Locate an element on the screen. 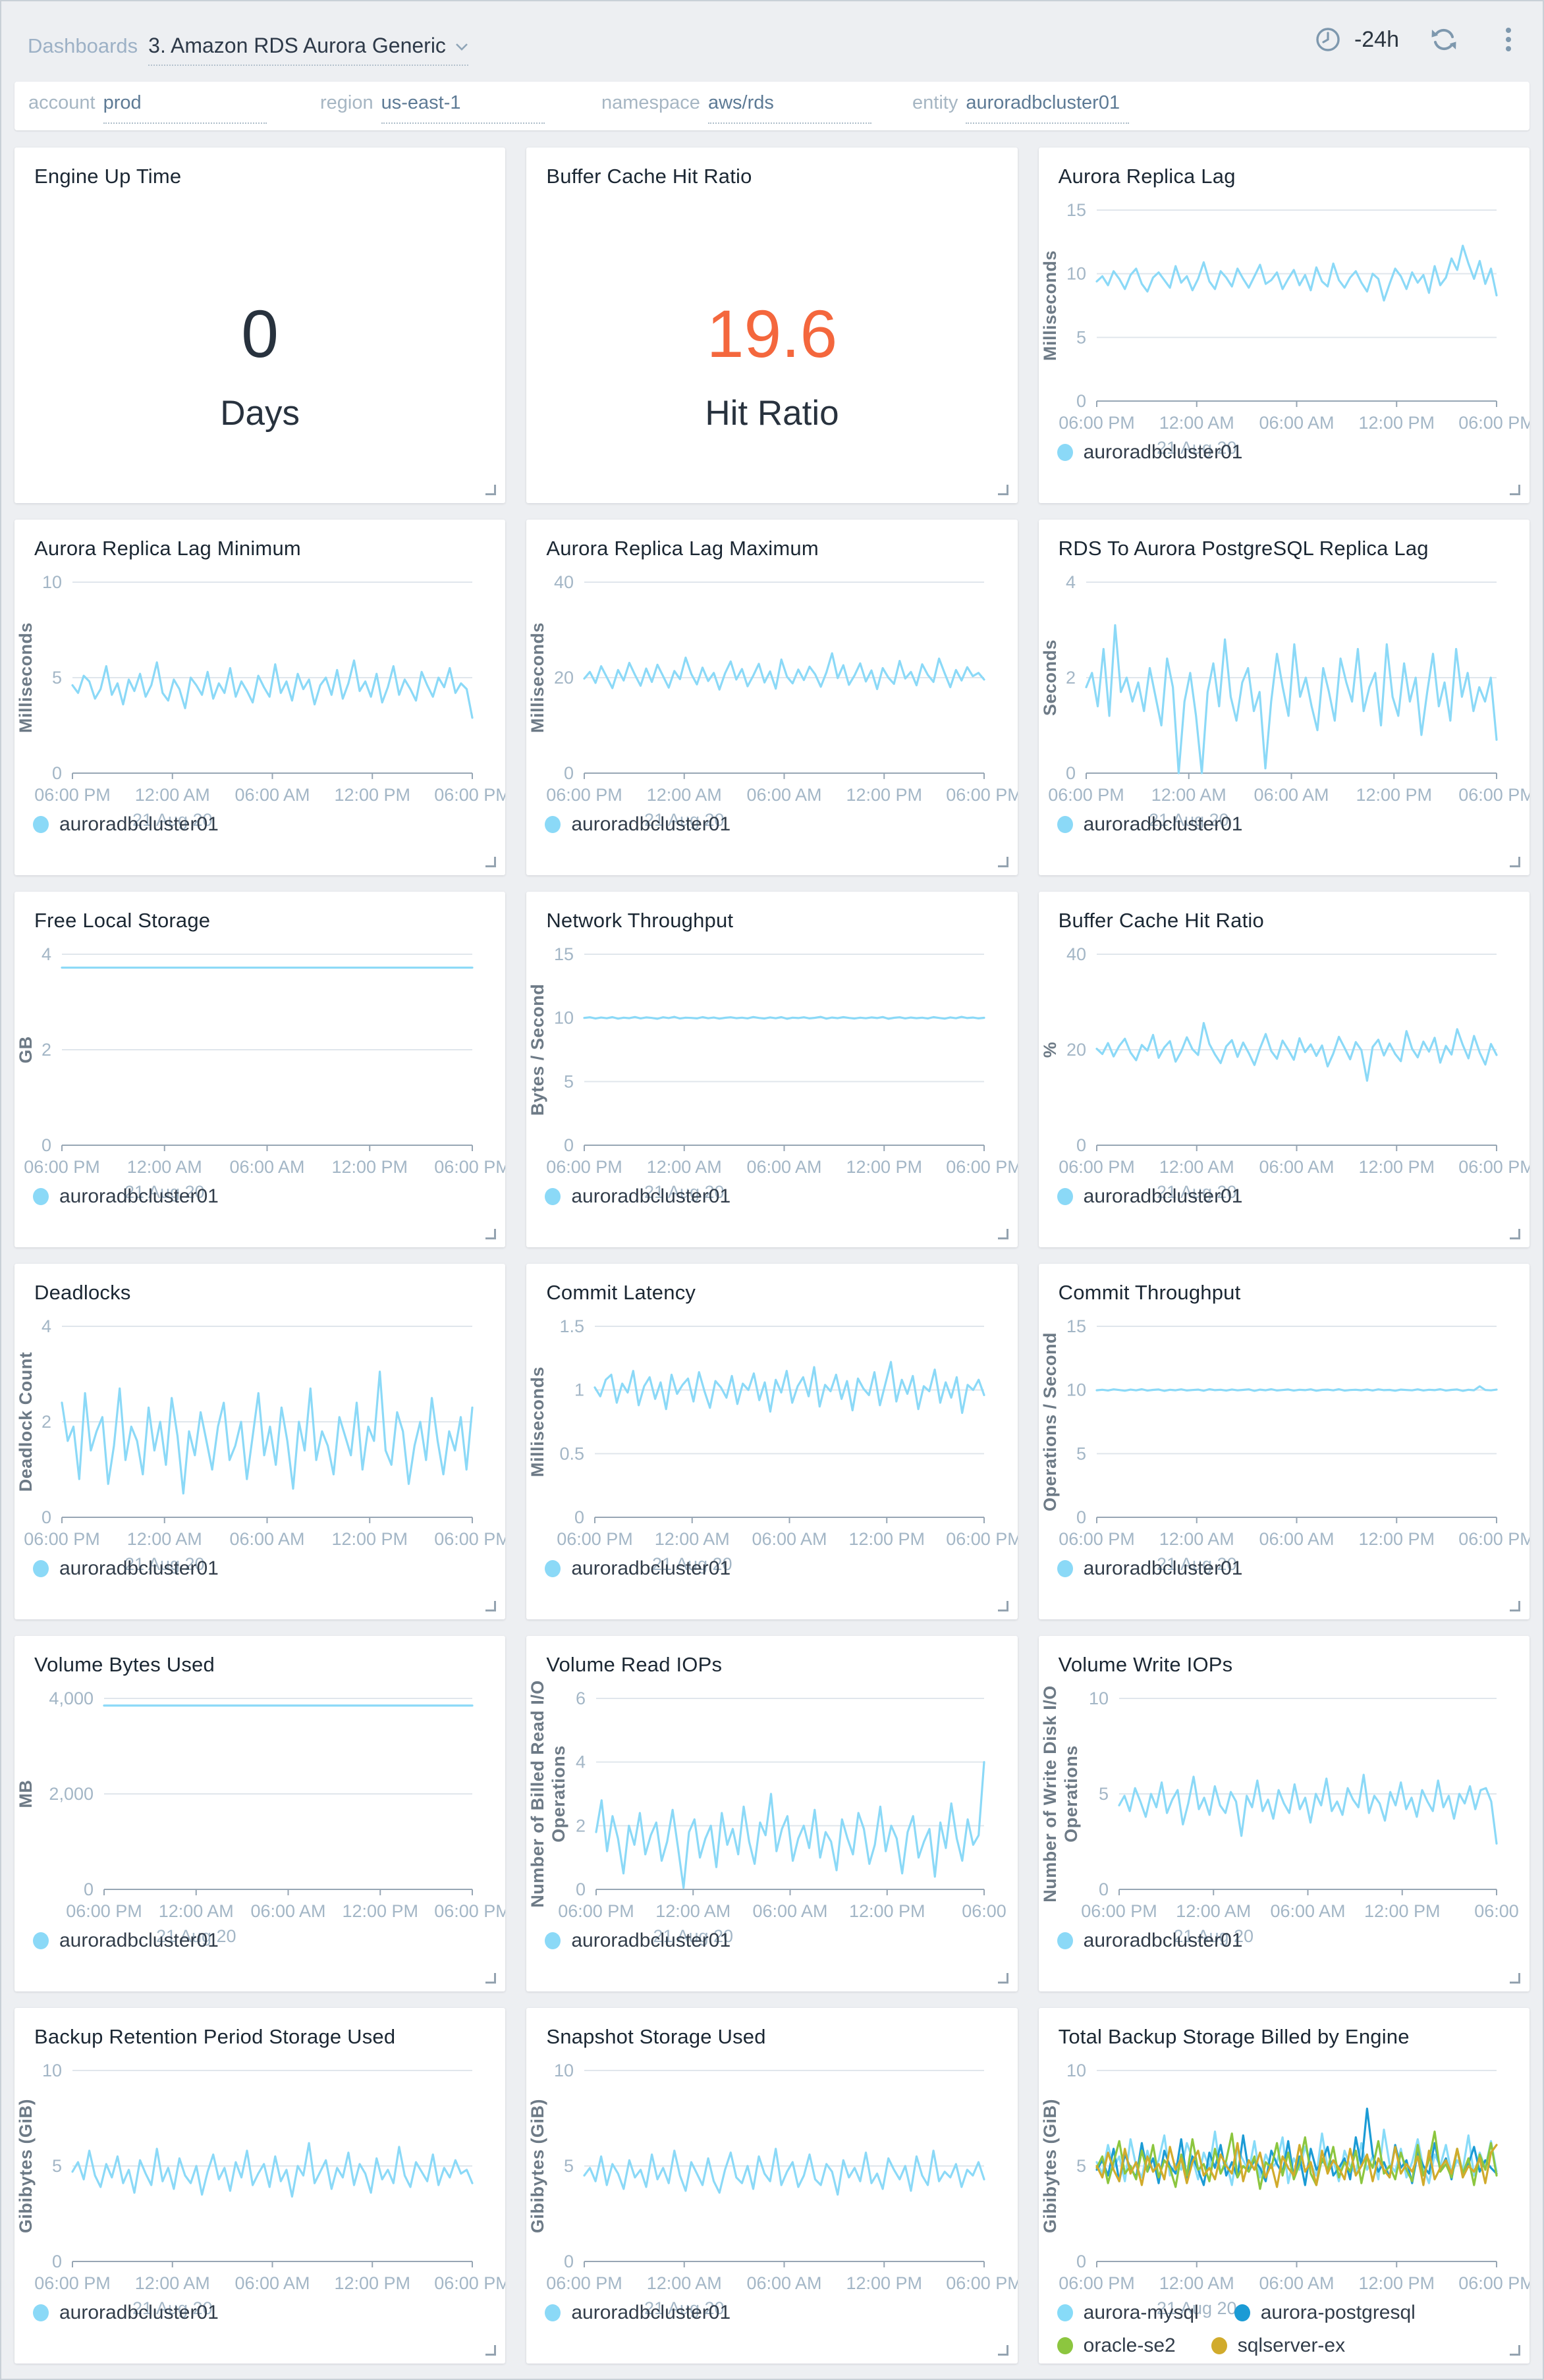 The height and width of the screenshot is (2380, 1544). filter-account: account prod is located at coordinates (148, 108).